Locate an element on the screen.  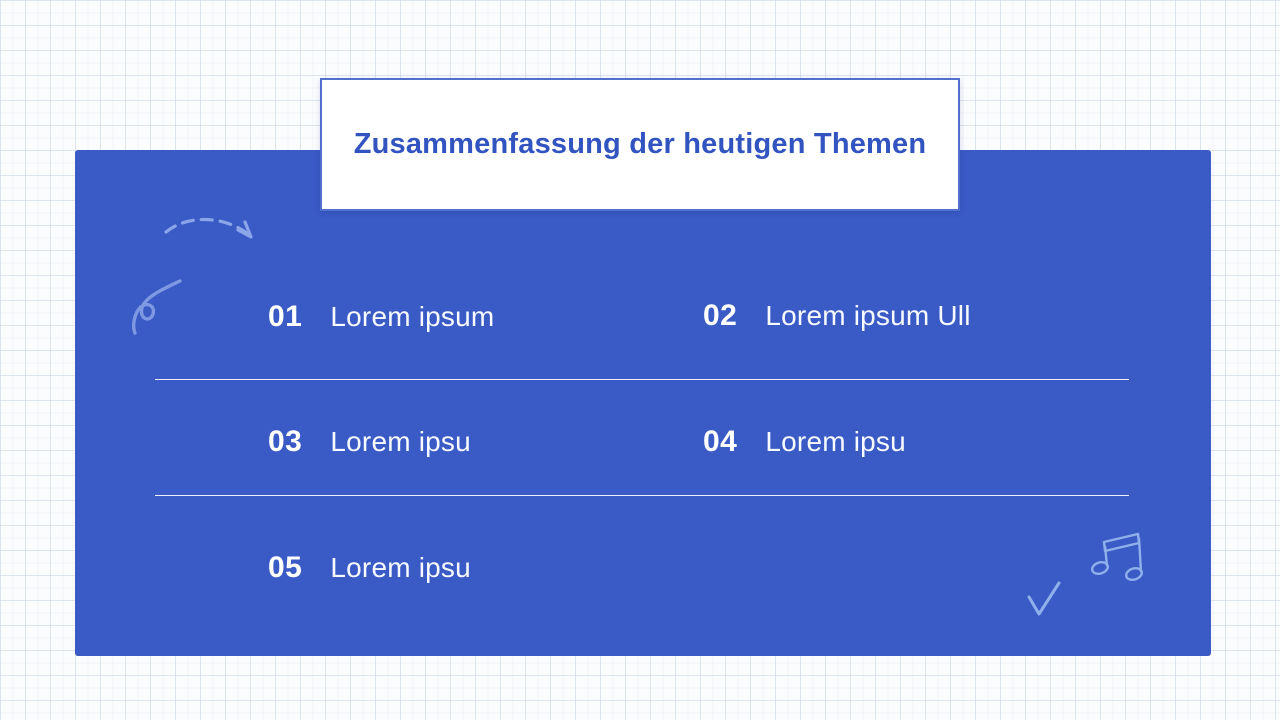
list-item-04: 04 Lorem ipsu is located at coordinates (804, 442).